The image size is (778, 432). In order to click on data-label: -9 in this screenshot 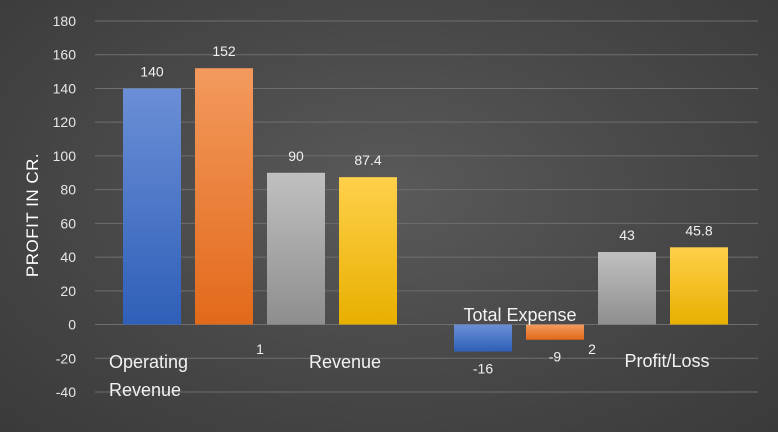, I will do `click(555, 357)`.